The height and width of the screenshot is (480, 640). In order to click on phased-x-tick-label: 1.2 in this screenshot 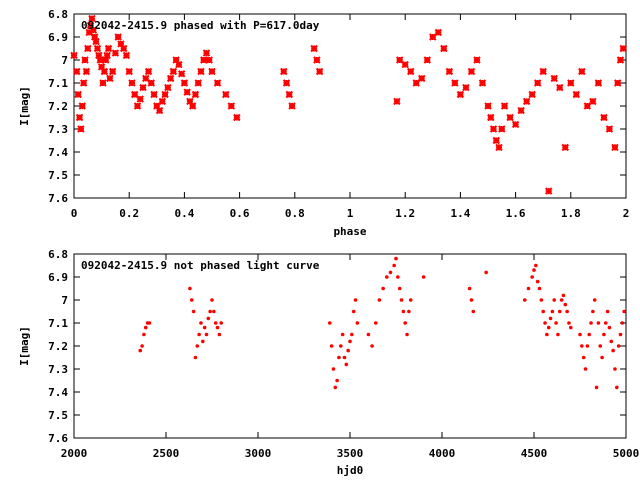, I will do `click(405, 213)`.